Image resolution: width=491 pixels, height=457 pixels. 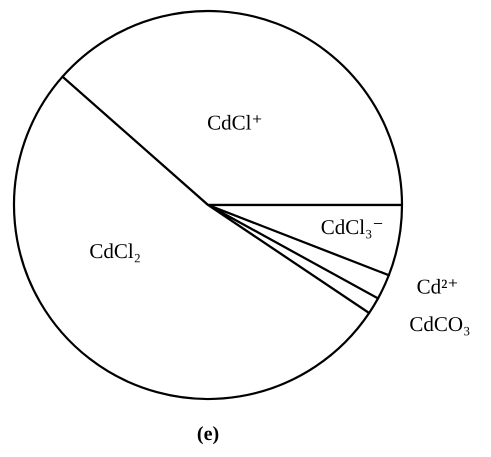 I want to click on slice-label: CdCl₃⁻, so click(x=352, y=227).